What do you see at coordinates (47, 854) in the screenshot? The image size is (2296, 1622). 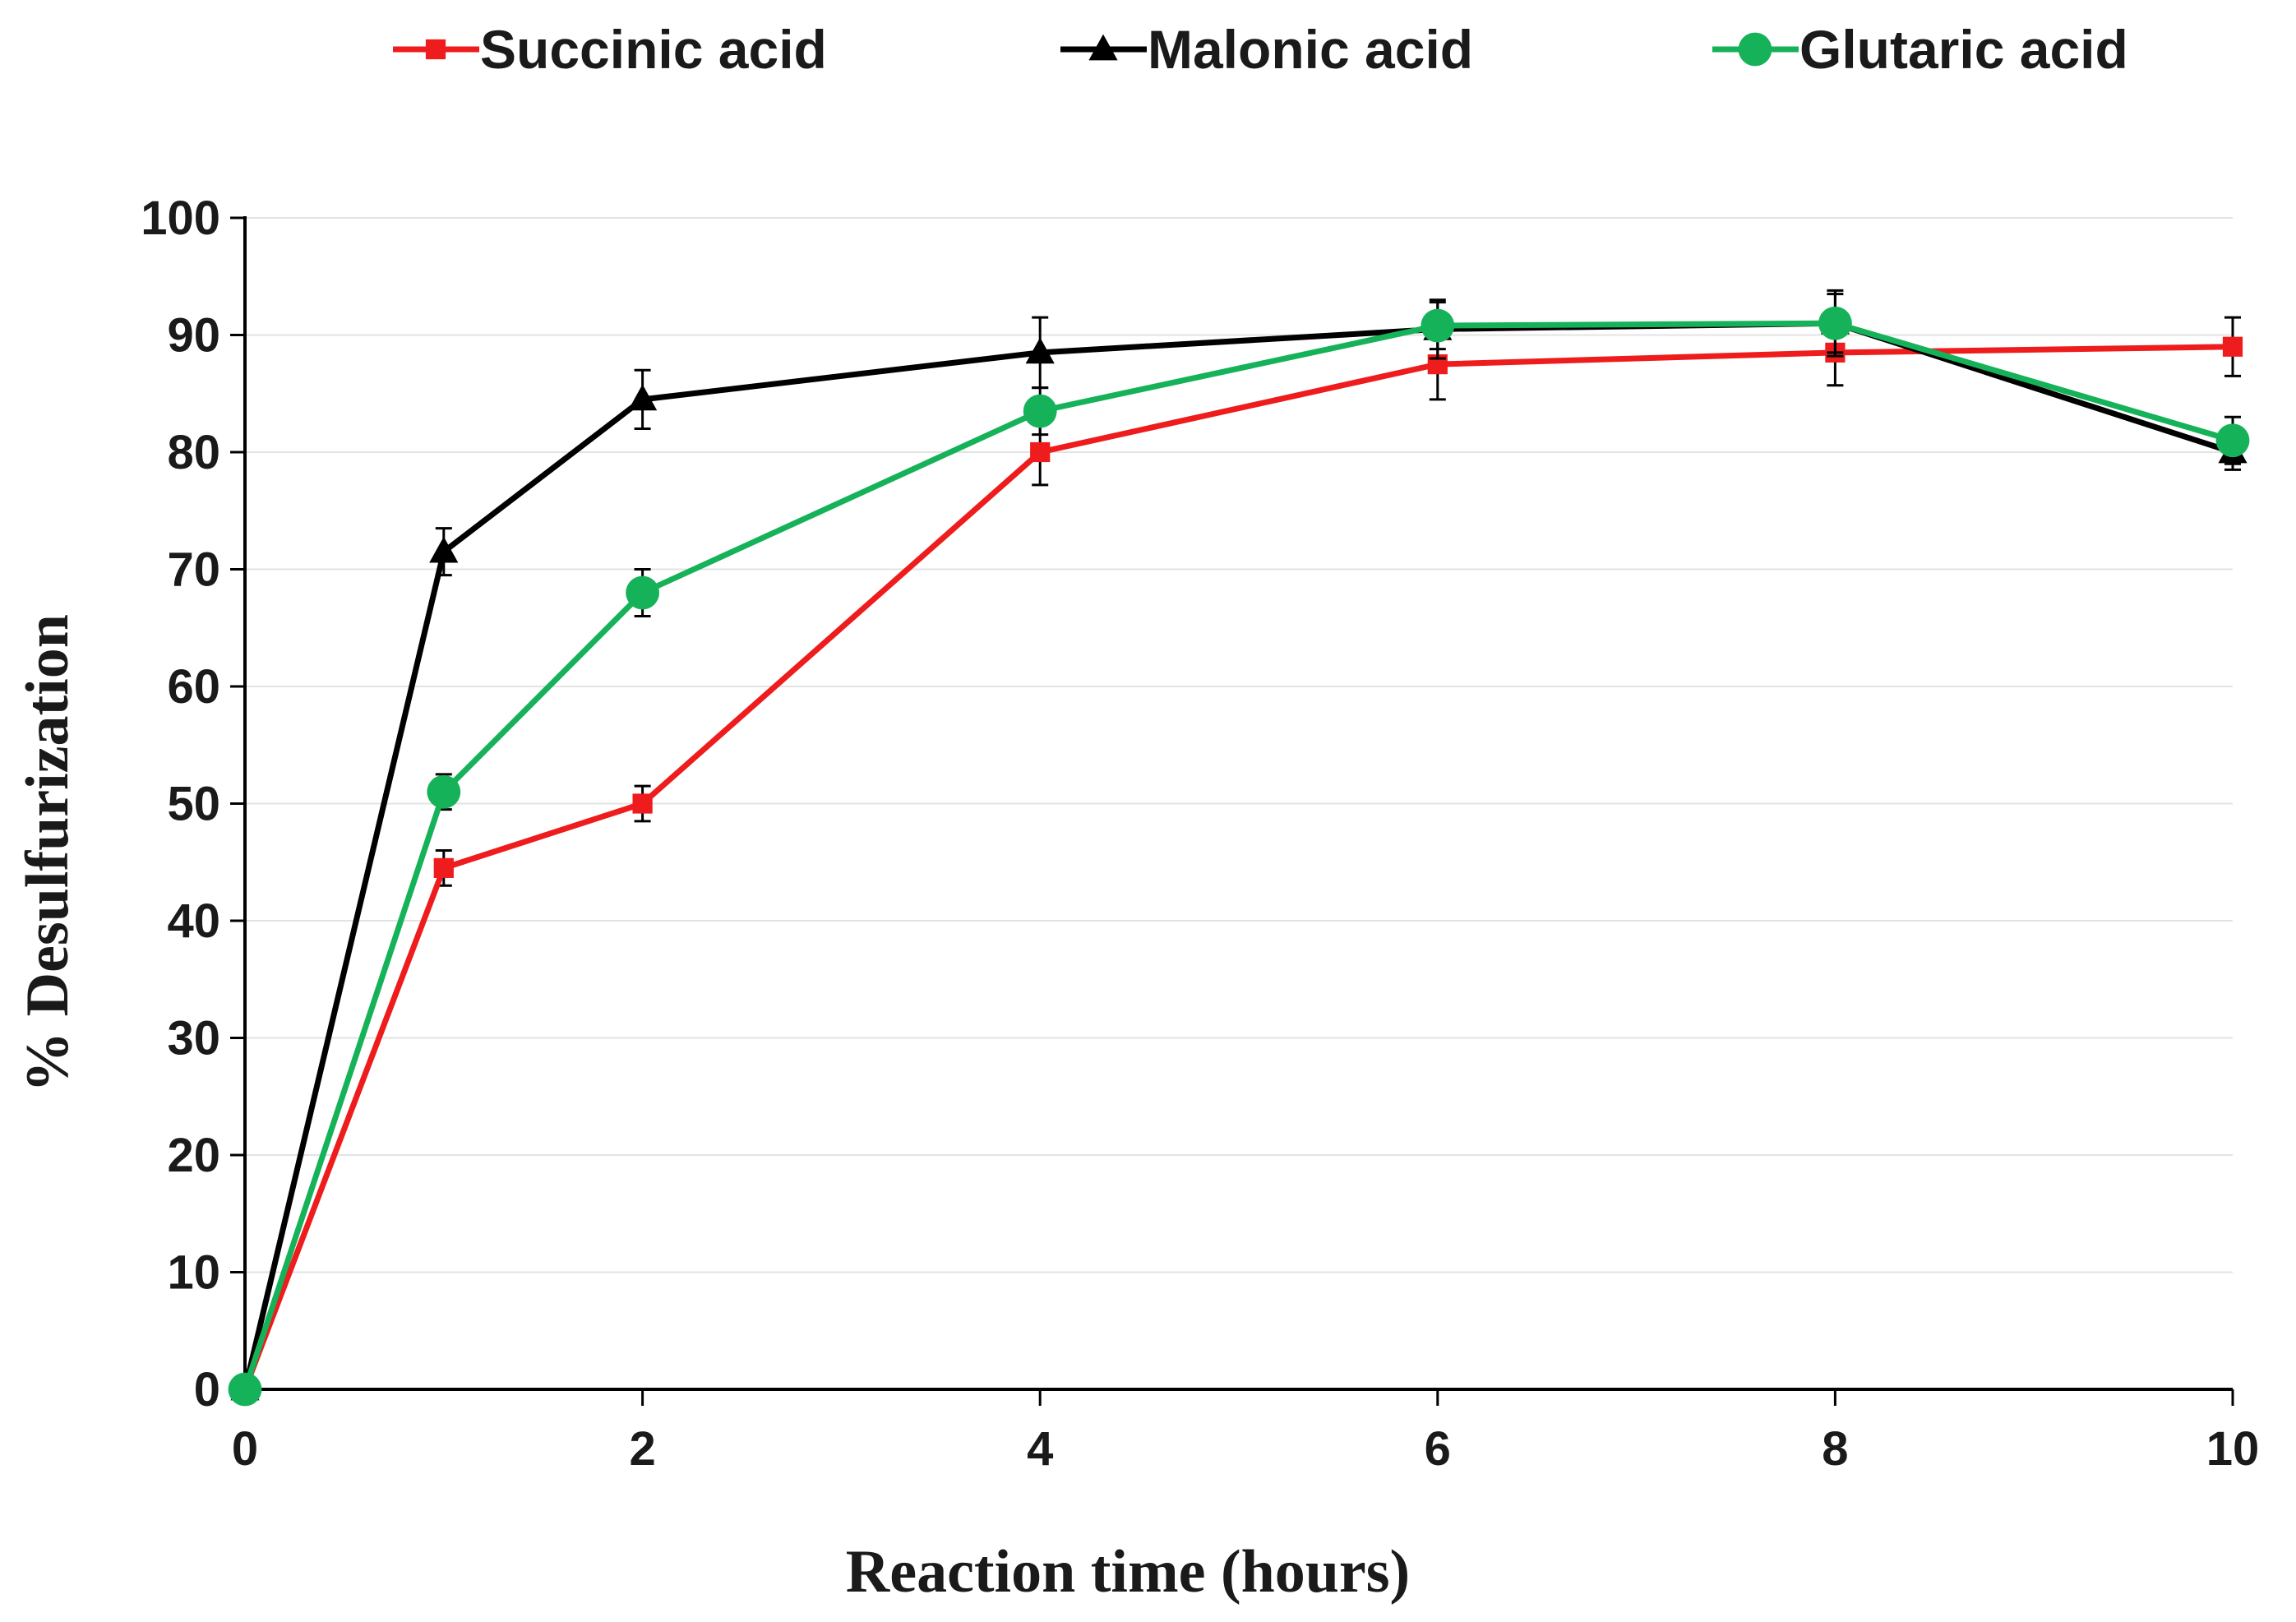 I see `y-axis-title: % Desulfurization` at bounding box center [47, 854].